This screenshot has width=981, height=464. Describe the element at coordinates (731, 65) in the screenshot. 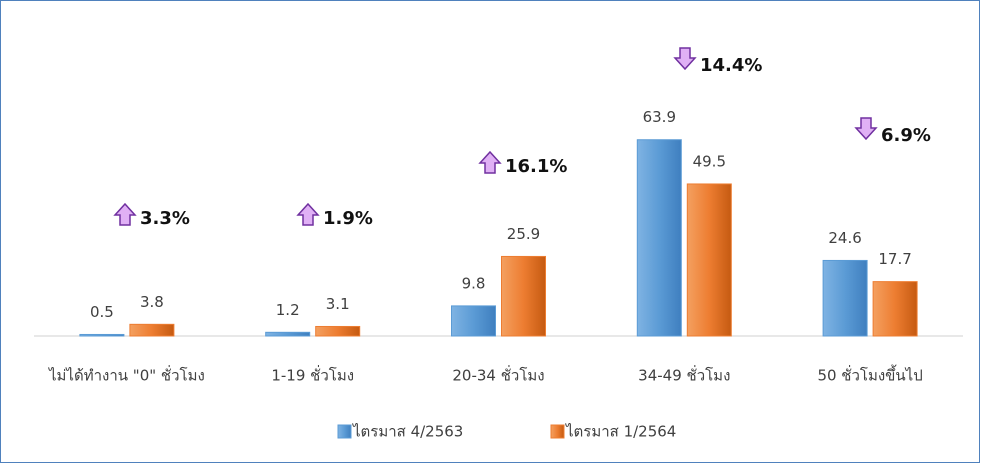

I see `annotation: 14.4%` at that location.